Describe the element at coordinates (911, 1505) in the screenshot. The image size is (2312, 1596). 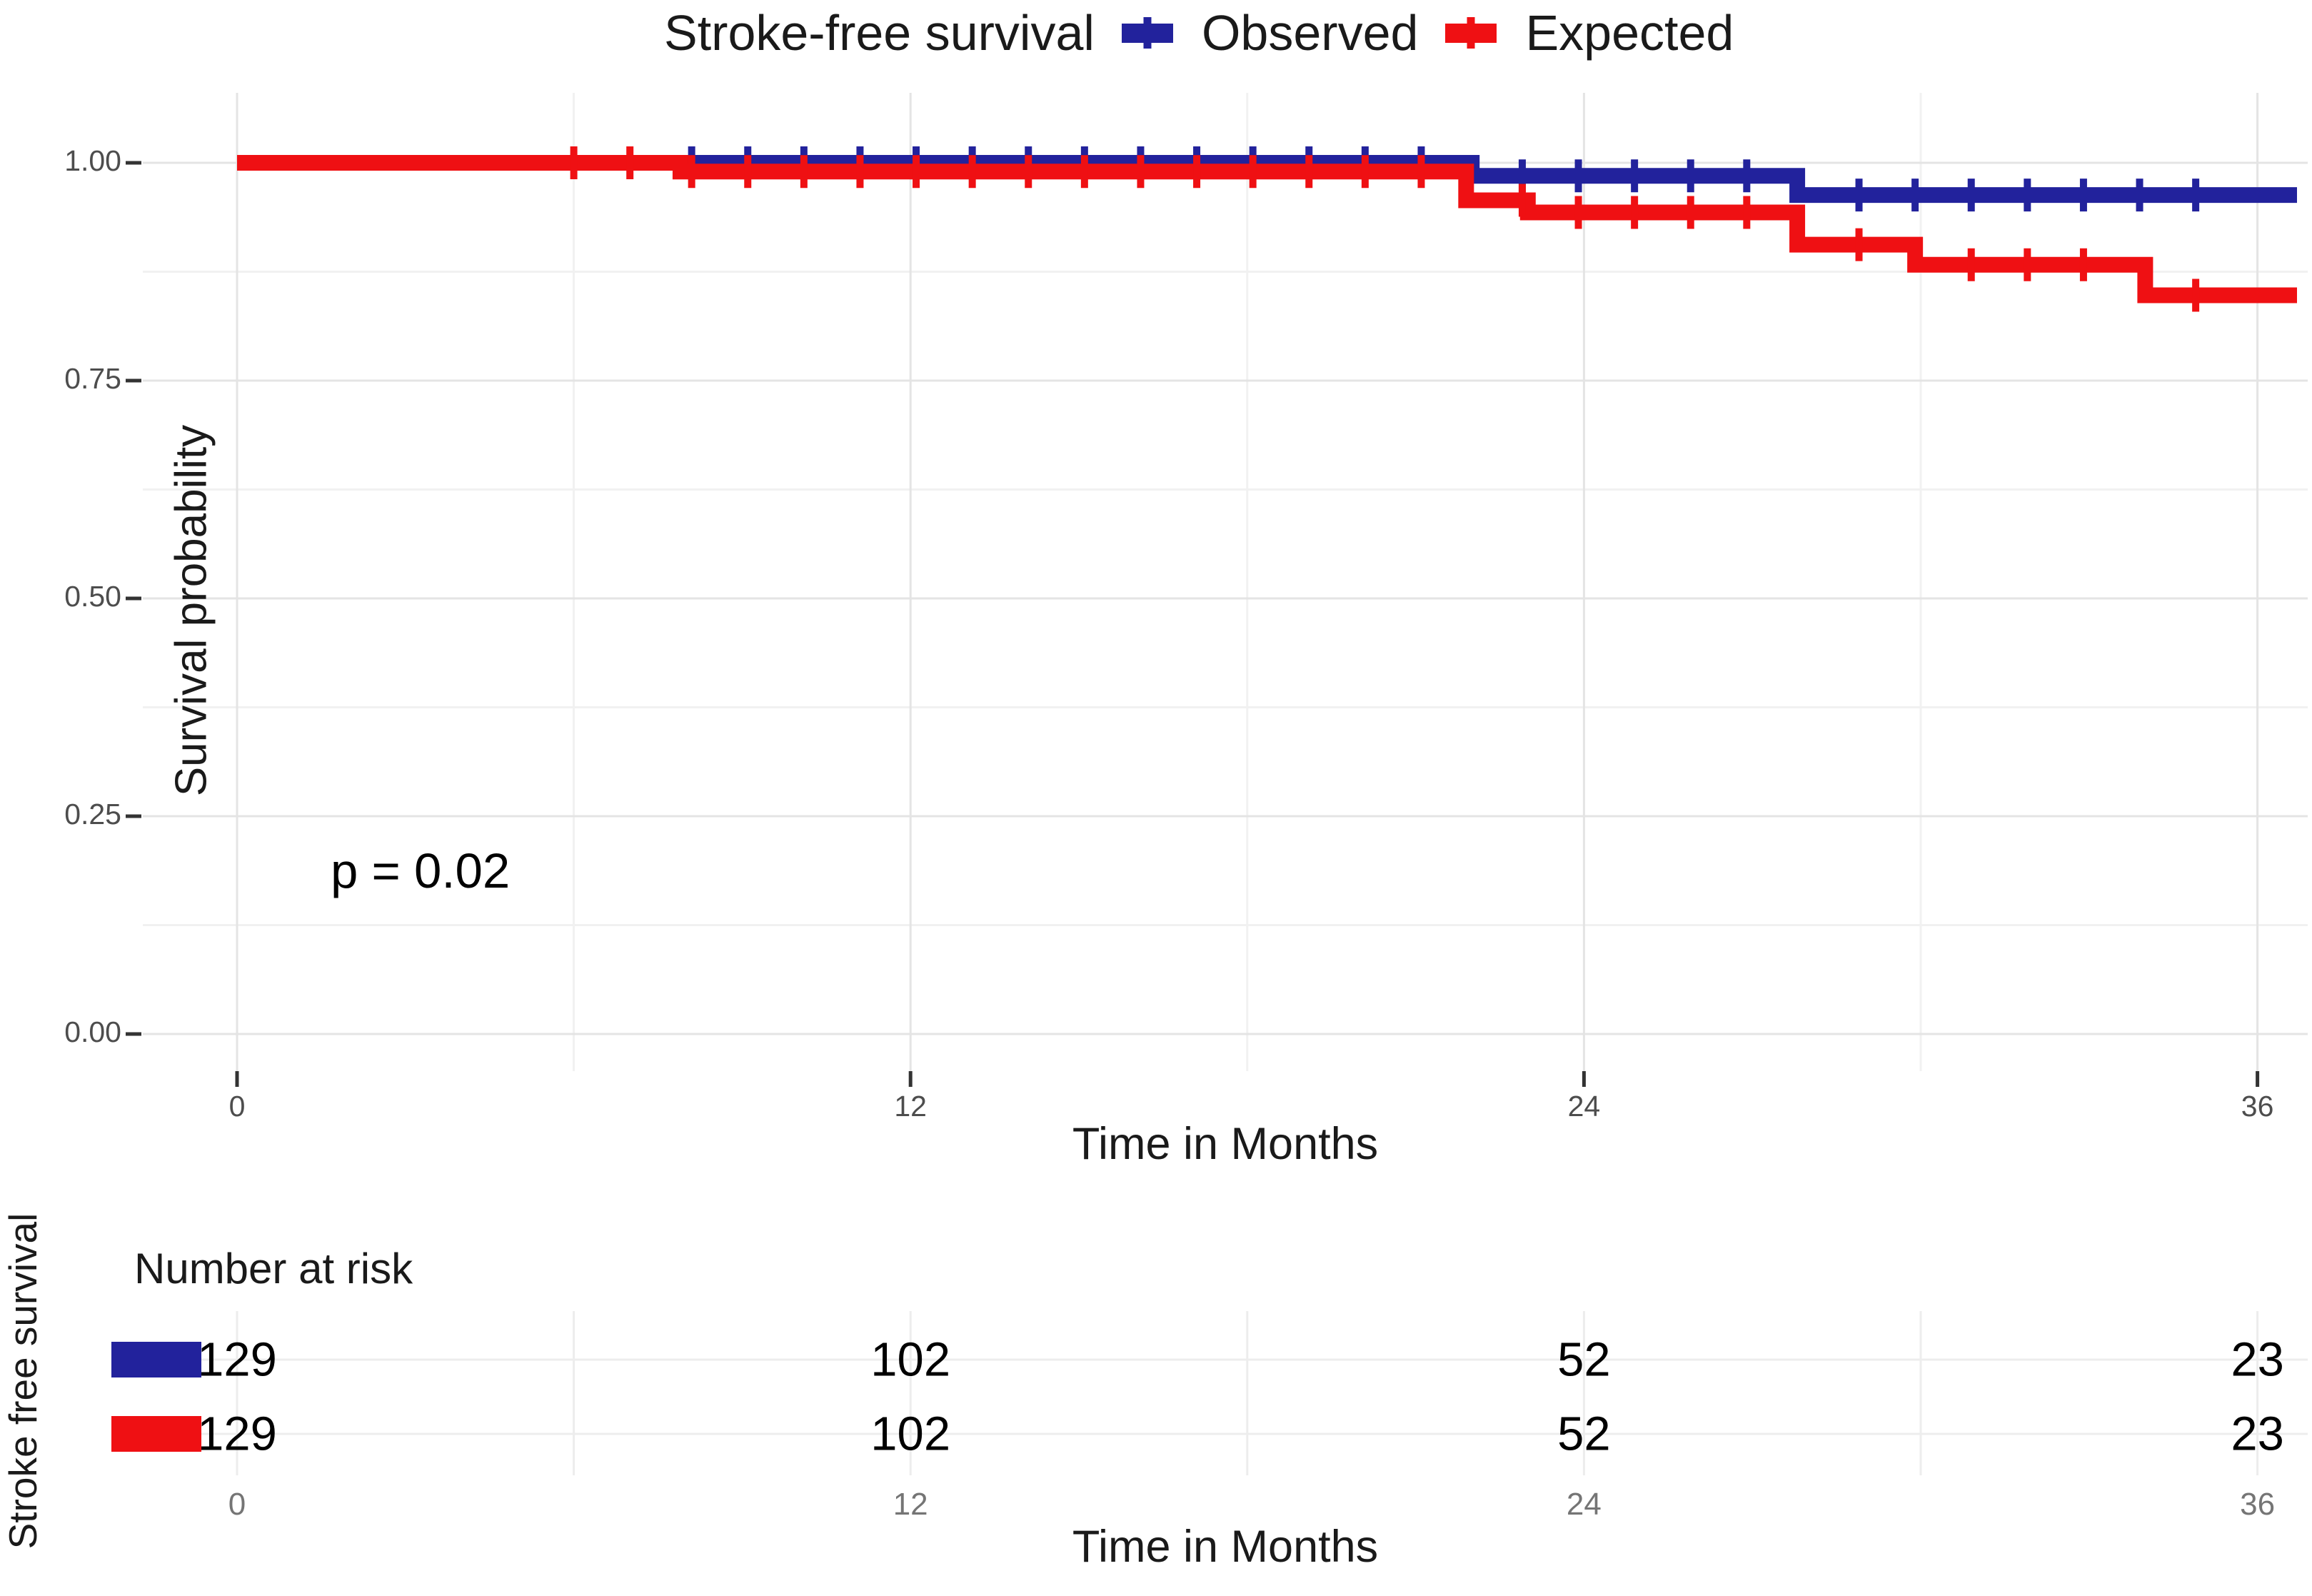
I see `risk-axis-tick-label: 12` at that location.